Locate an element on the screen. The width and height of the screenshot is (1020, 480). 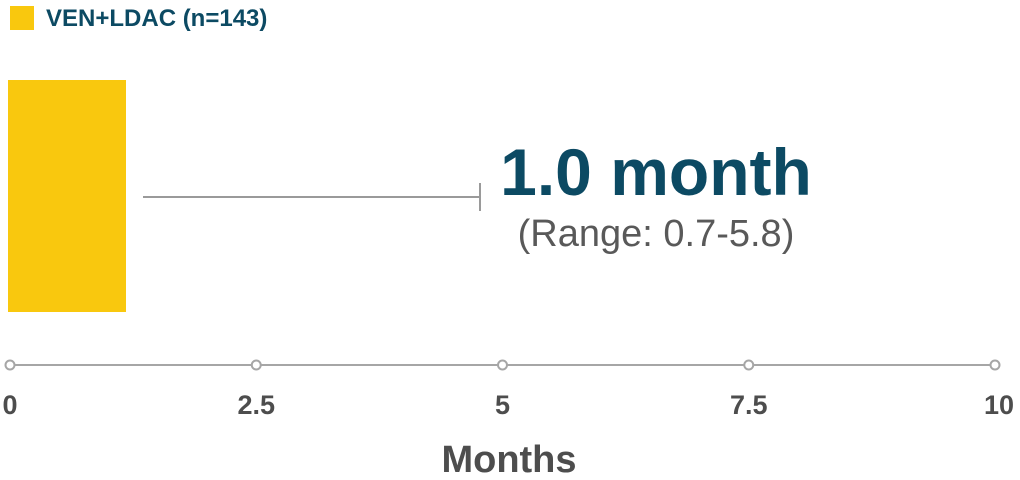
x-axis-title: Months is located at coordinates (508, 459).